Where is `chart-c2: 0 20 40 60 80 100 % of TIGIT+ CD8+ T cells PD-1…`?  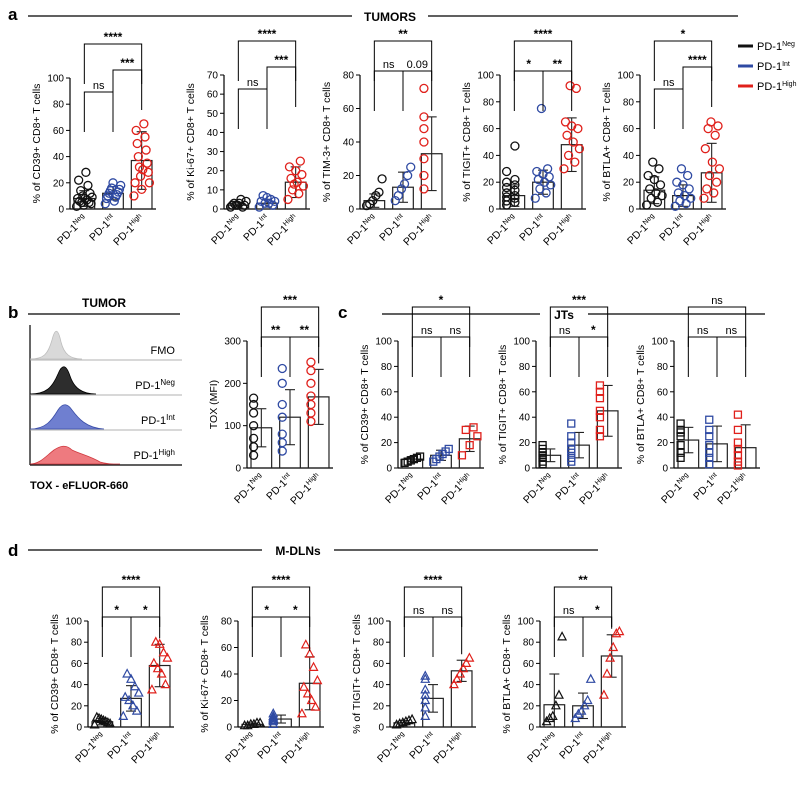
chart-c2: 0 20 40 60 80 100 % of TIGIT+ CD8+ T cells PD-1… is located at coordinates (559, 400).